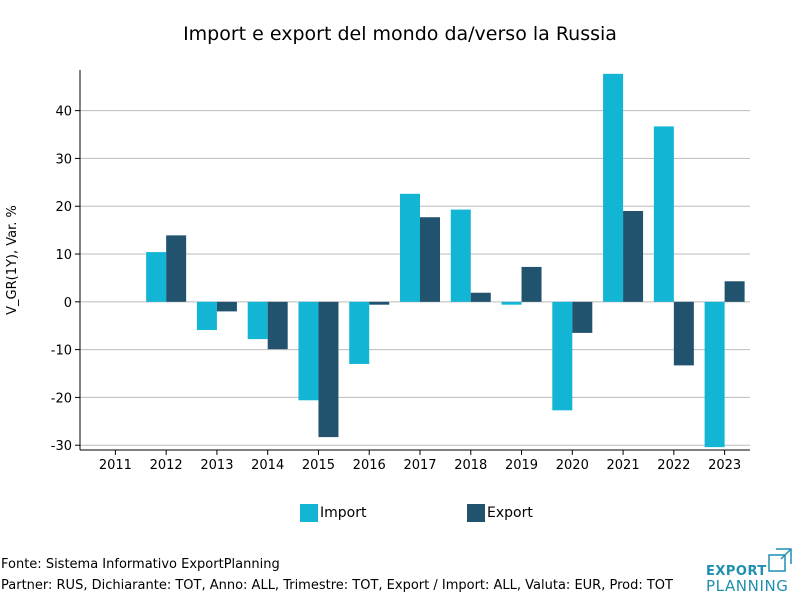 The image size is (800, 600). I want to click on x-tick-label: 2016, so click(369, 465).